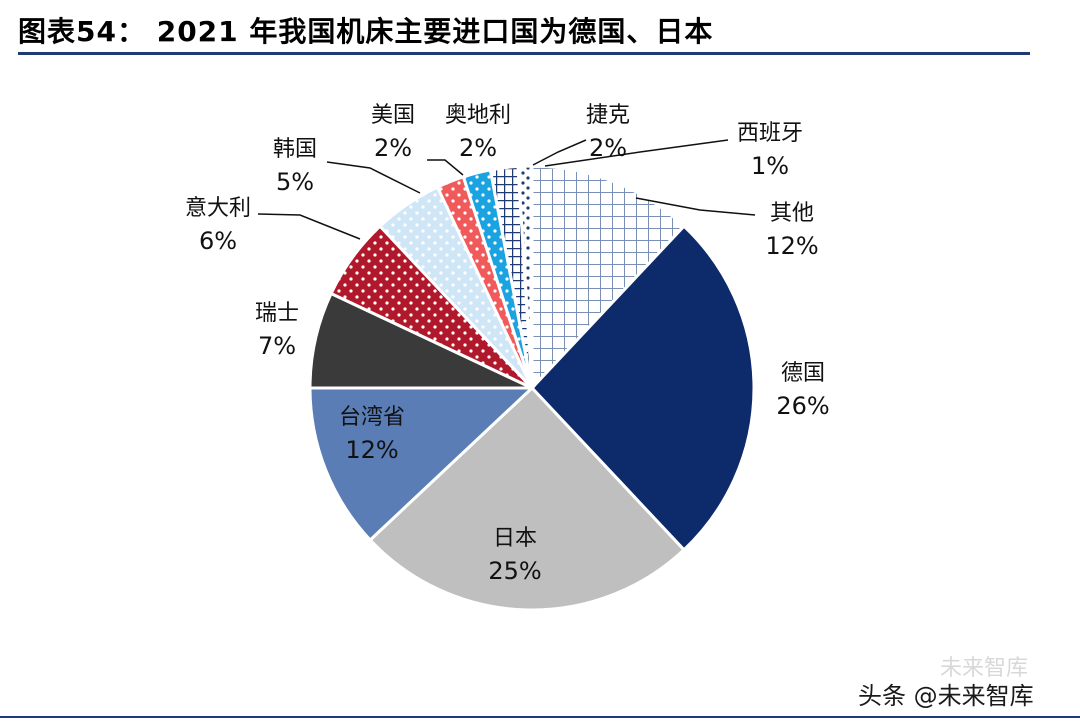 This screenshot has height=725, width=1080. Describe the element at coordinates (295, 149) in the screenshot. I see `slice-label-slice-6: 韩国` at that location.